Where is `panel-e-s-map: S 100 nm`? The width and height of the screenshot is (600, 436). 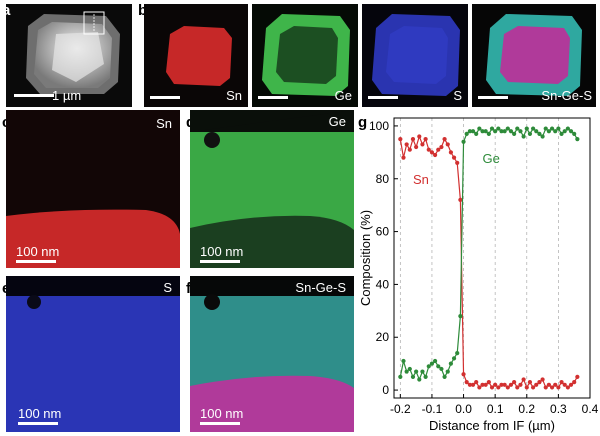 panel-e-s-map: S 100 nm is located at coordinates (93, 354).